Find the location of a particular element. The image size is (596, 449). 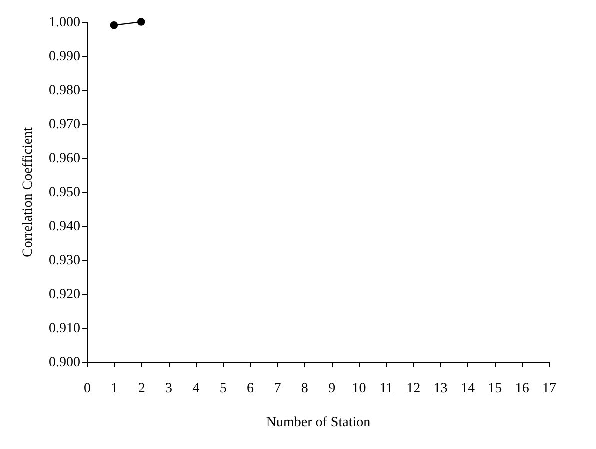

y-tick-label: 1.000 is located at coordinates (64, 23).